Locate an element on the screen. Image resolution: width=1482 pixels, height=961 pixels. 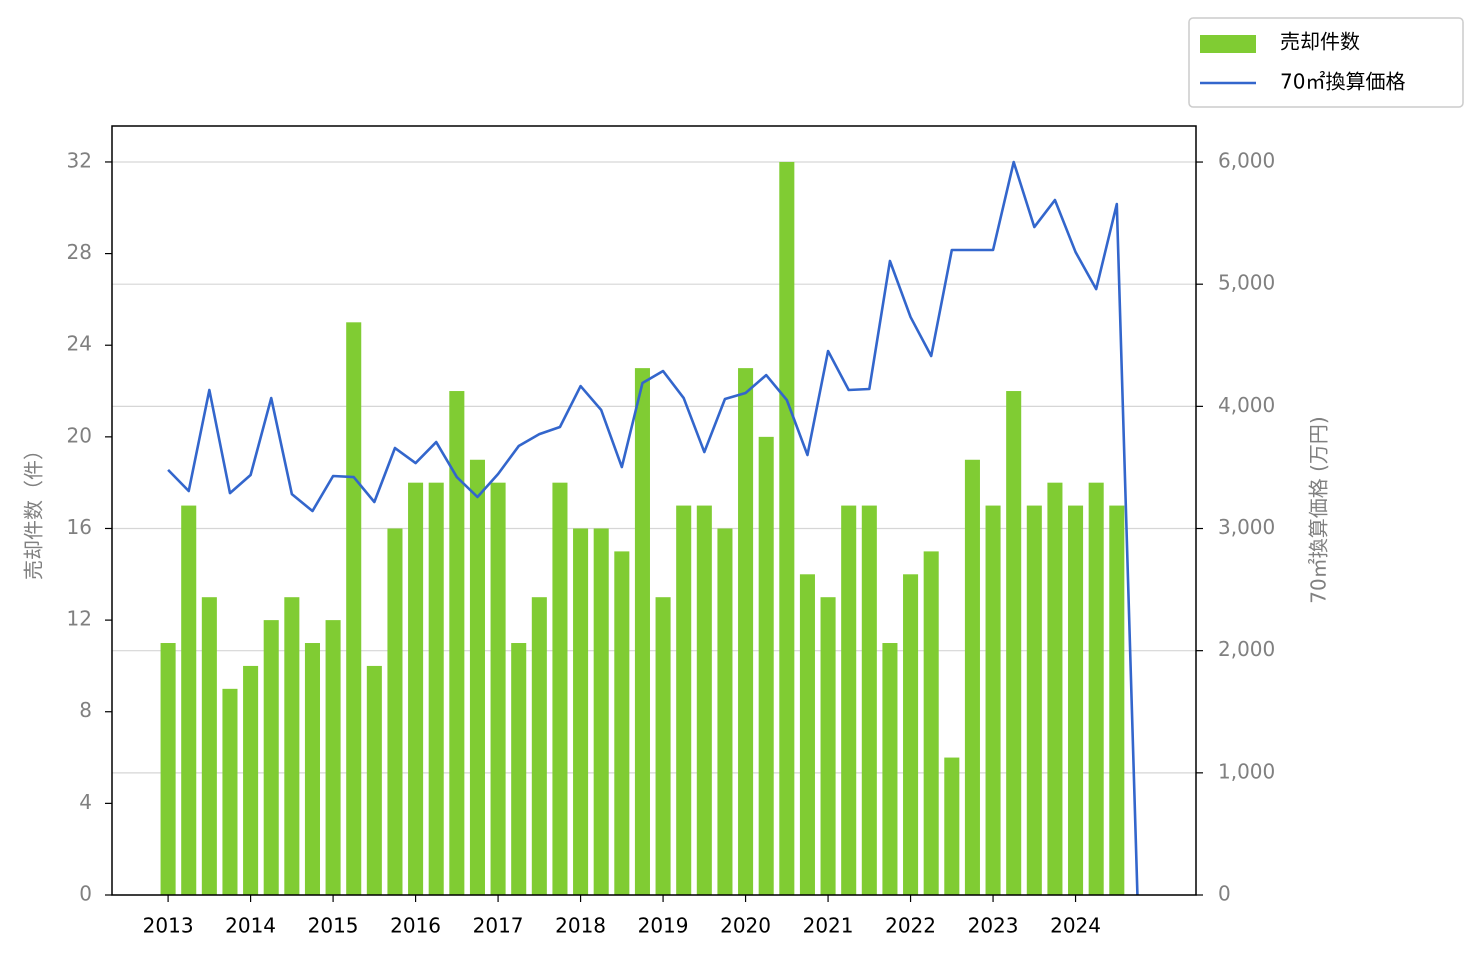
y-tick-label: 32 is located at coordinates (79, 160).